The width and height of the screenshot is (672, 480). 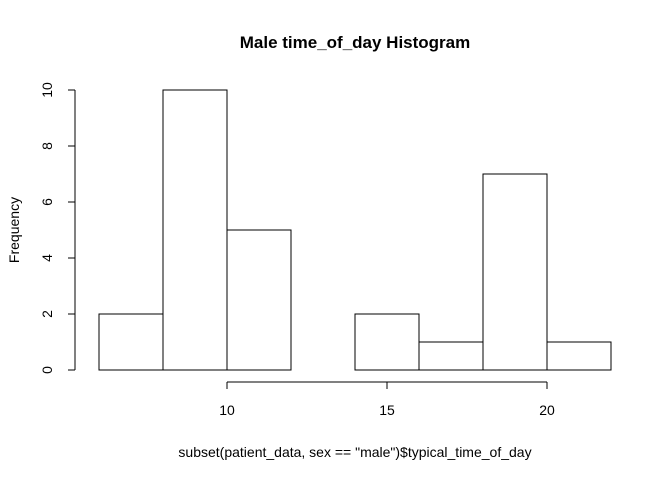 I want to click on y-tick-label-1: 2, so click(x=47, y=314).